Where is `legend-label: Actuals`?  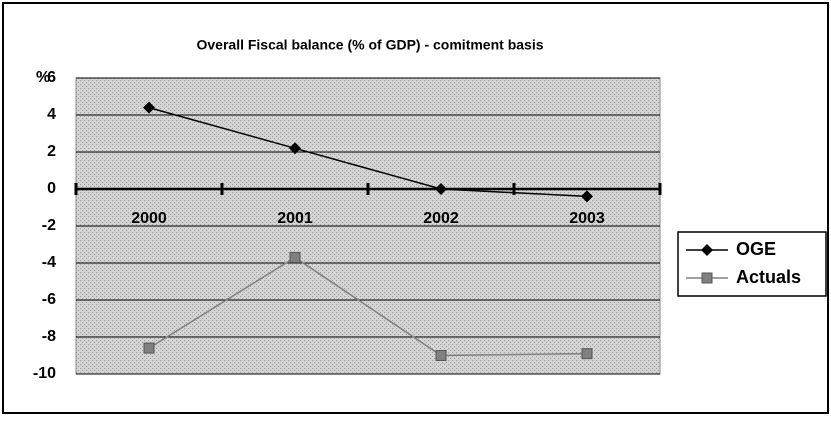 legend-label: Actuals is located at coordinates (768, 277).